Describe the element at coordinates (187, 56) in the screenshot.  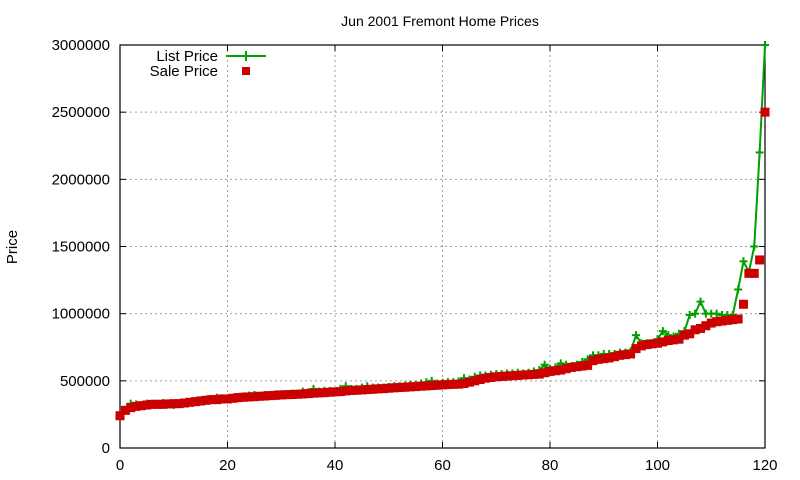
I see `legend-label-list-price: List Price` at that location.